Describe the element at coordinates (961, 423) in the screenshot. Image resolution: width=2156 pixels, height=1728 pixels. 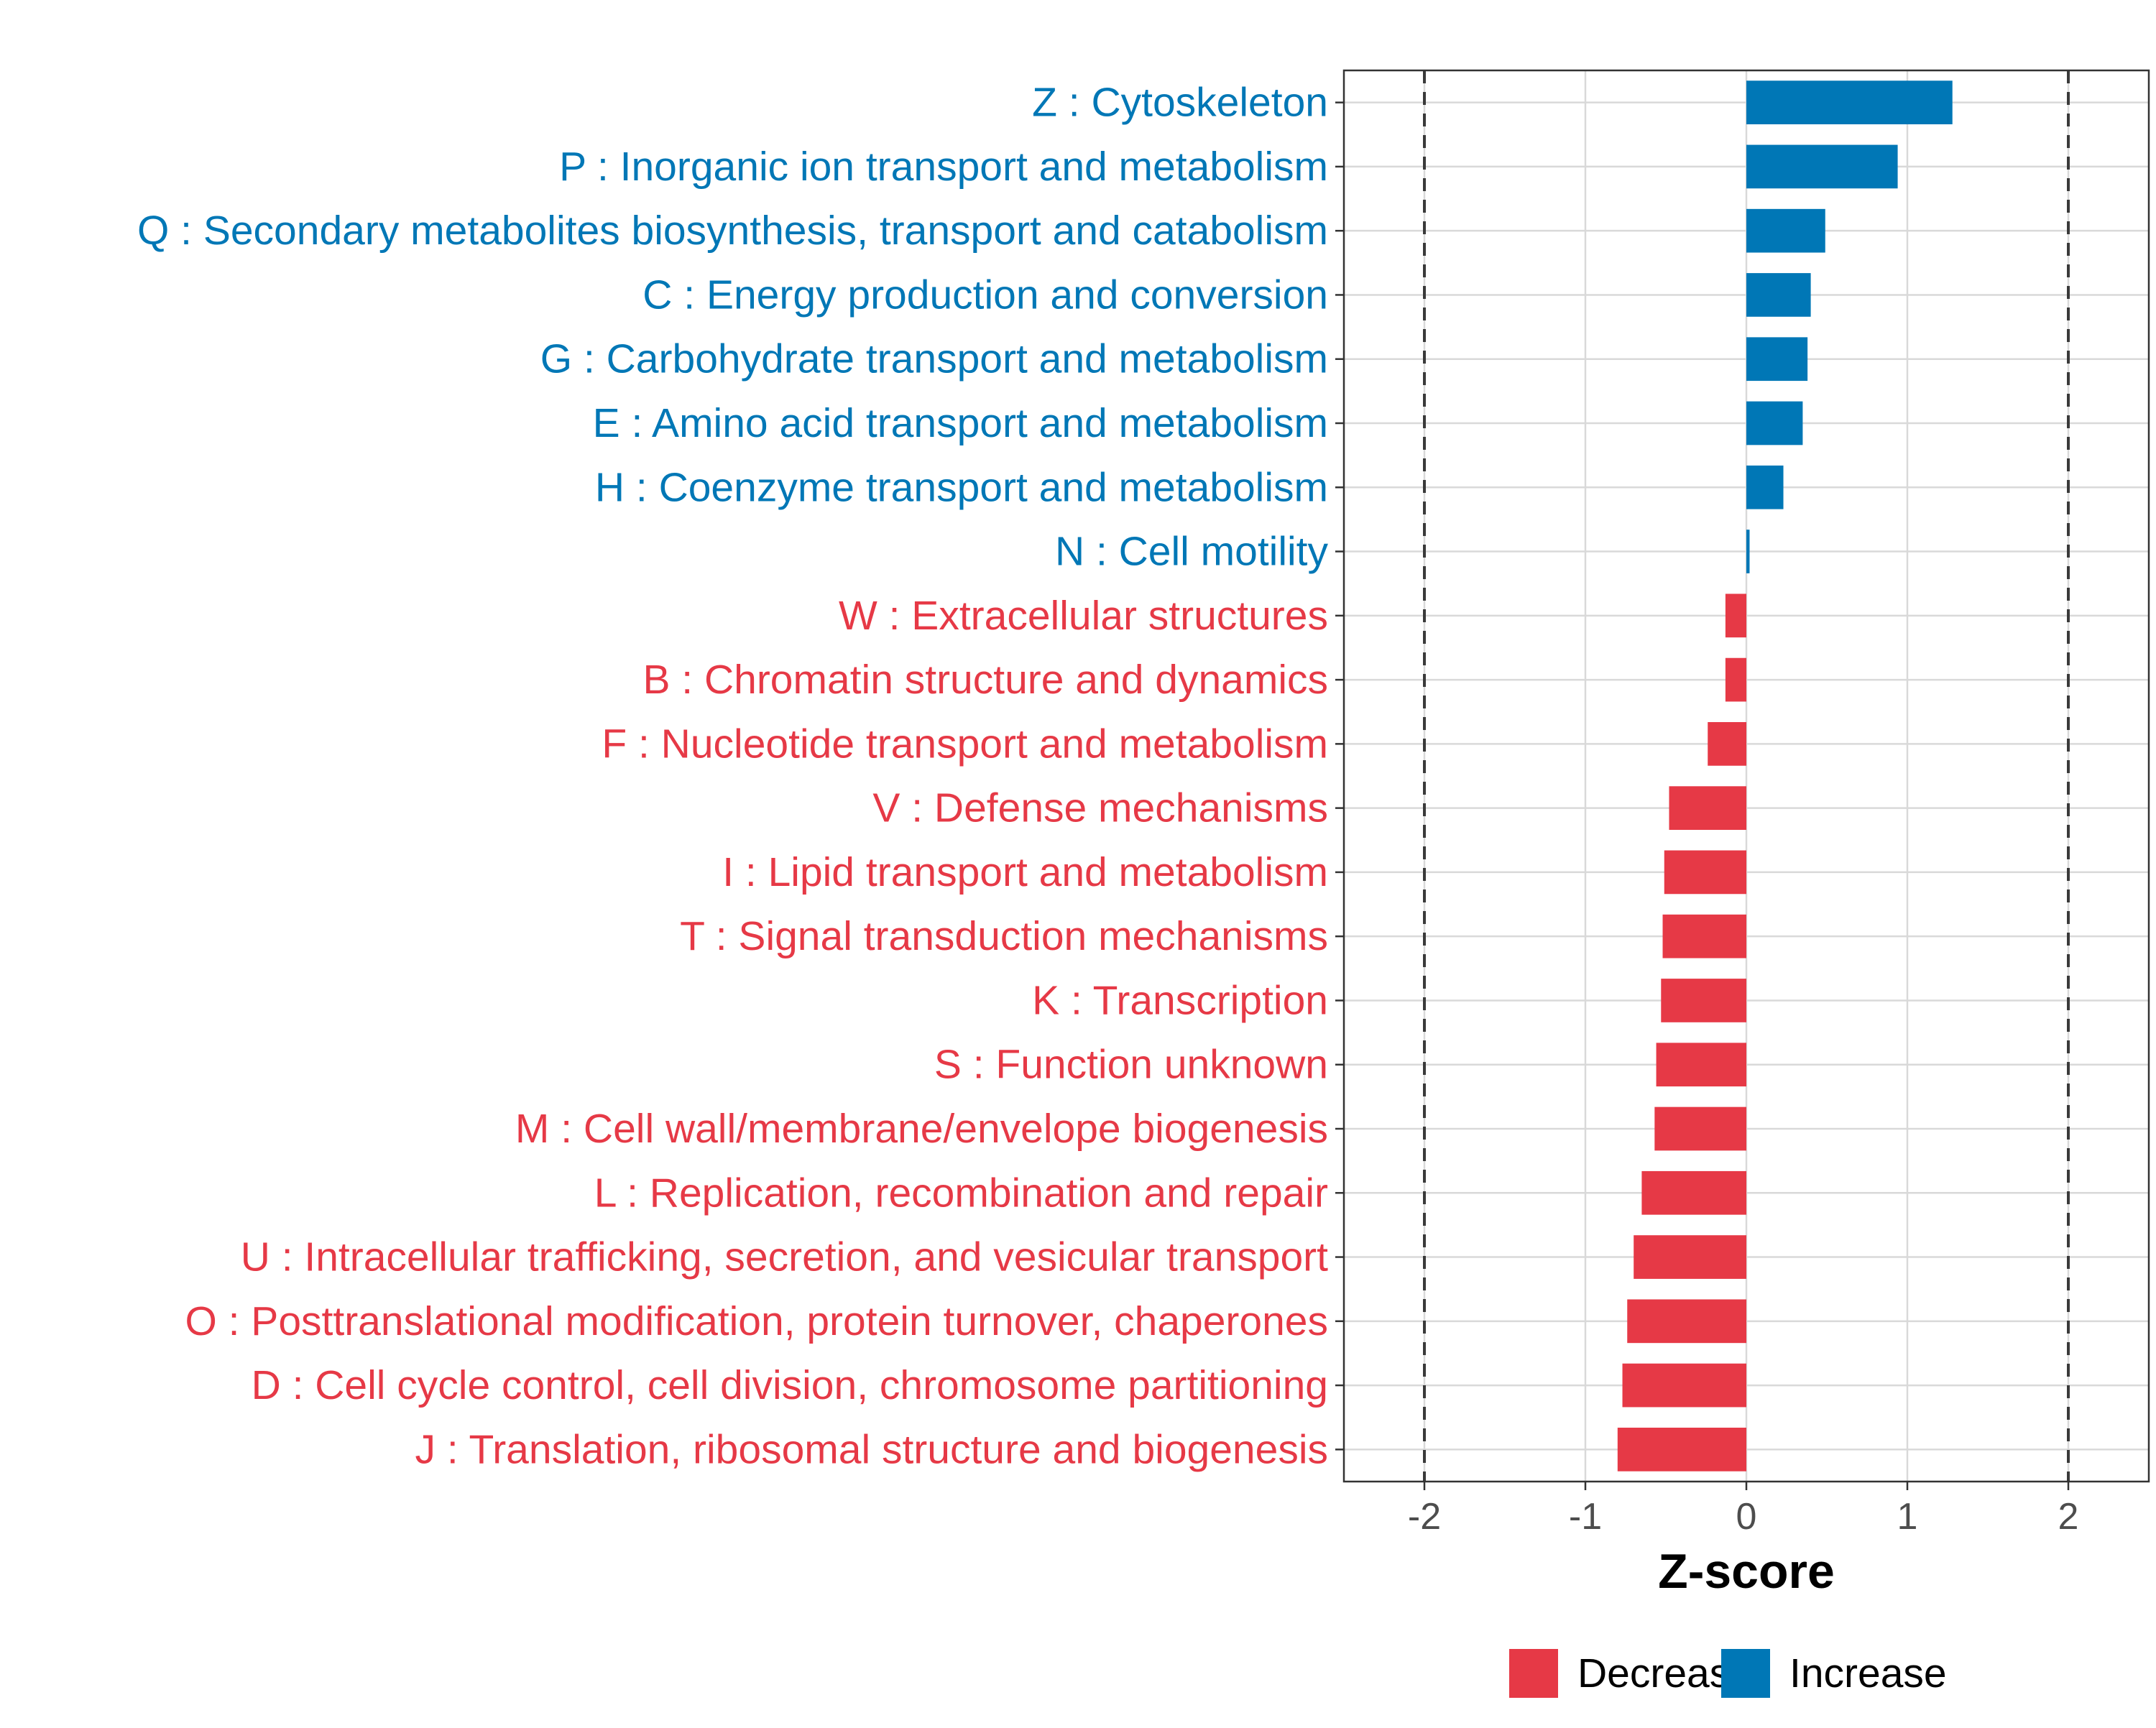
I see `category-label: E : Amino acid transport and metabolism` at that location.